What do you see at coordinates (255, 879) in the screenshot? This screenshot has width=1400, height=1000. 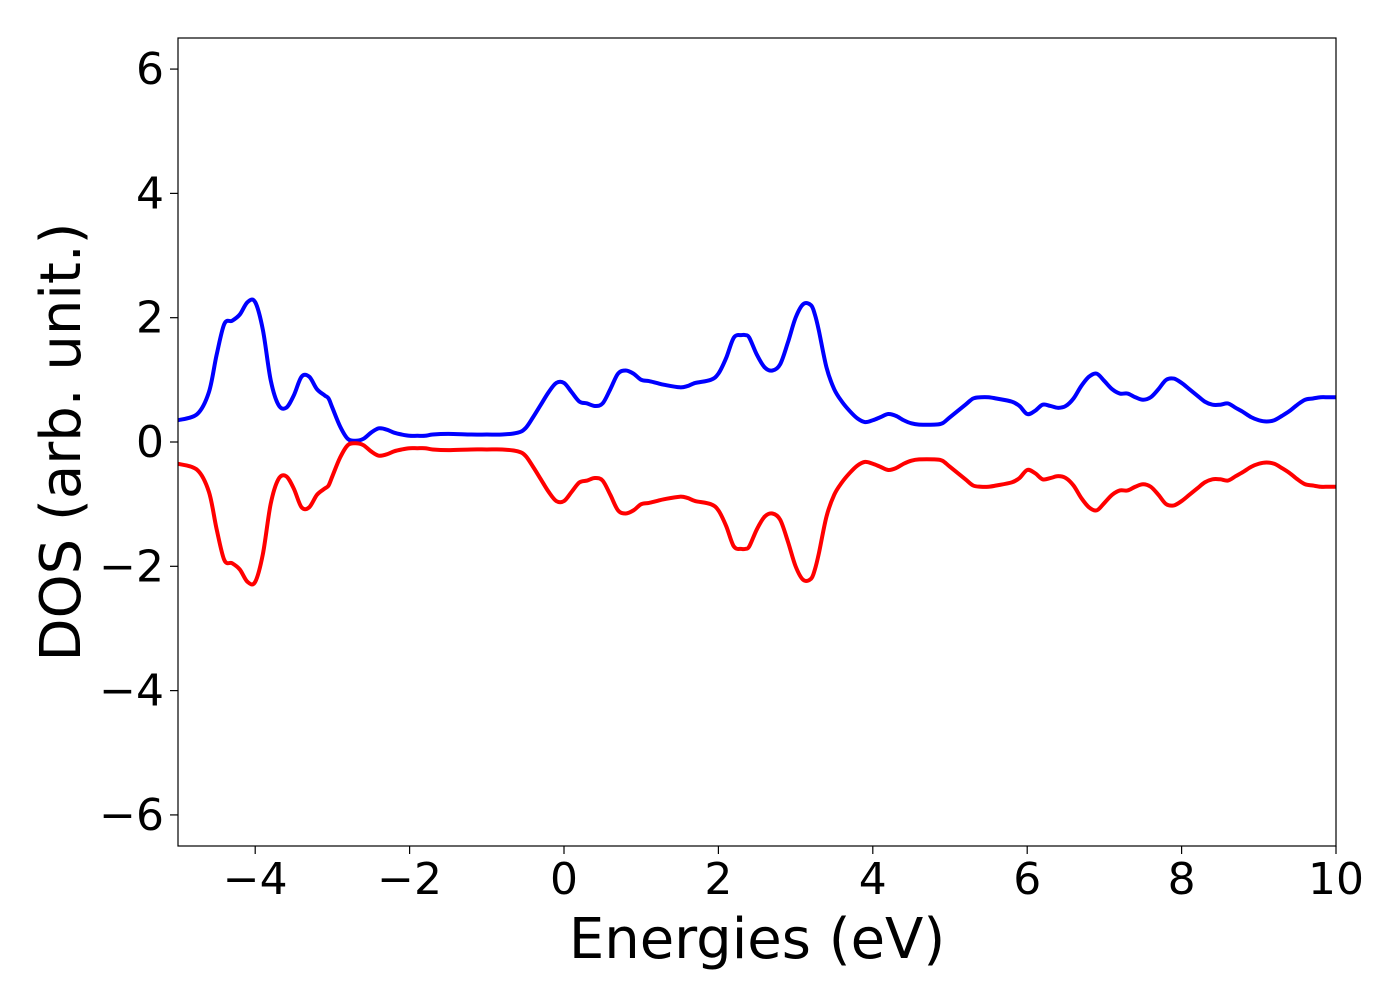 I see `x-tick-label: −4` at bounding box center [255, 879].